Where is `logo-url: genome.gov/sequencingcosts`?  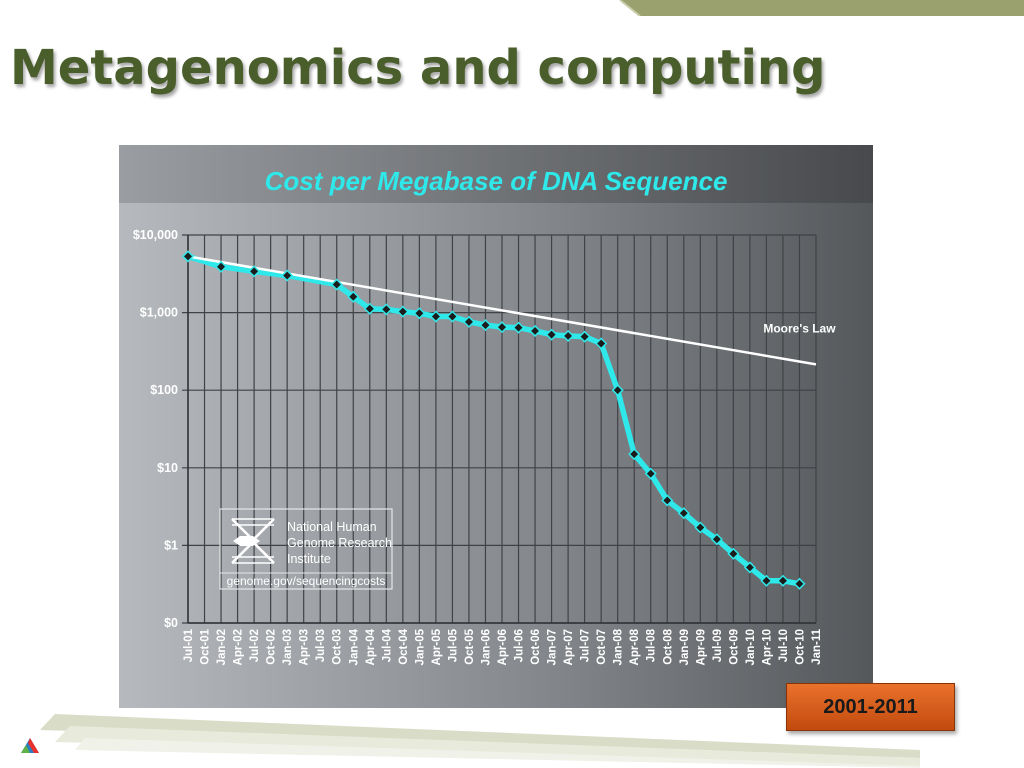
logo-url: genome.gov/sequencingcosts is located at coordinates (306, 581).